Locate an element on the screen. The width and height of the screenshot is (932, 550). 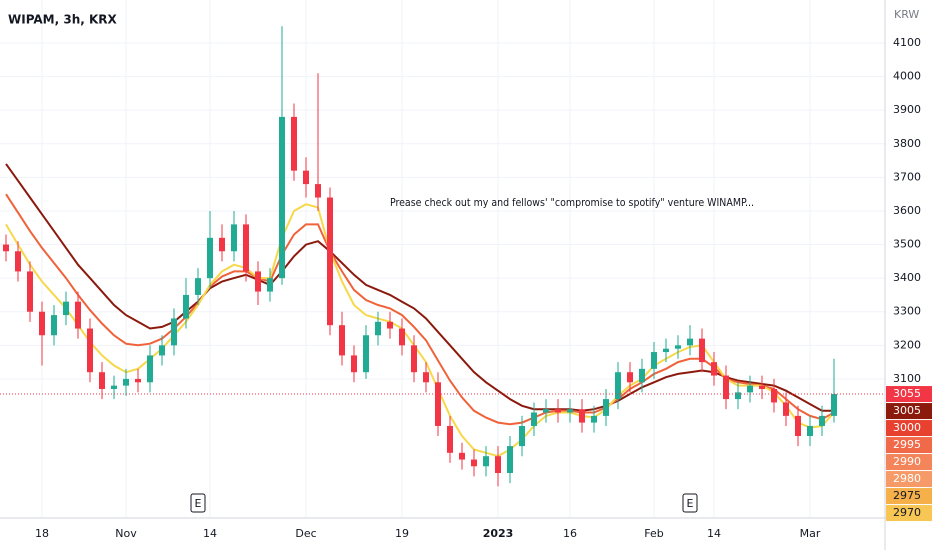
price-label: 2975 is located at coordinates (907, 495).